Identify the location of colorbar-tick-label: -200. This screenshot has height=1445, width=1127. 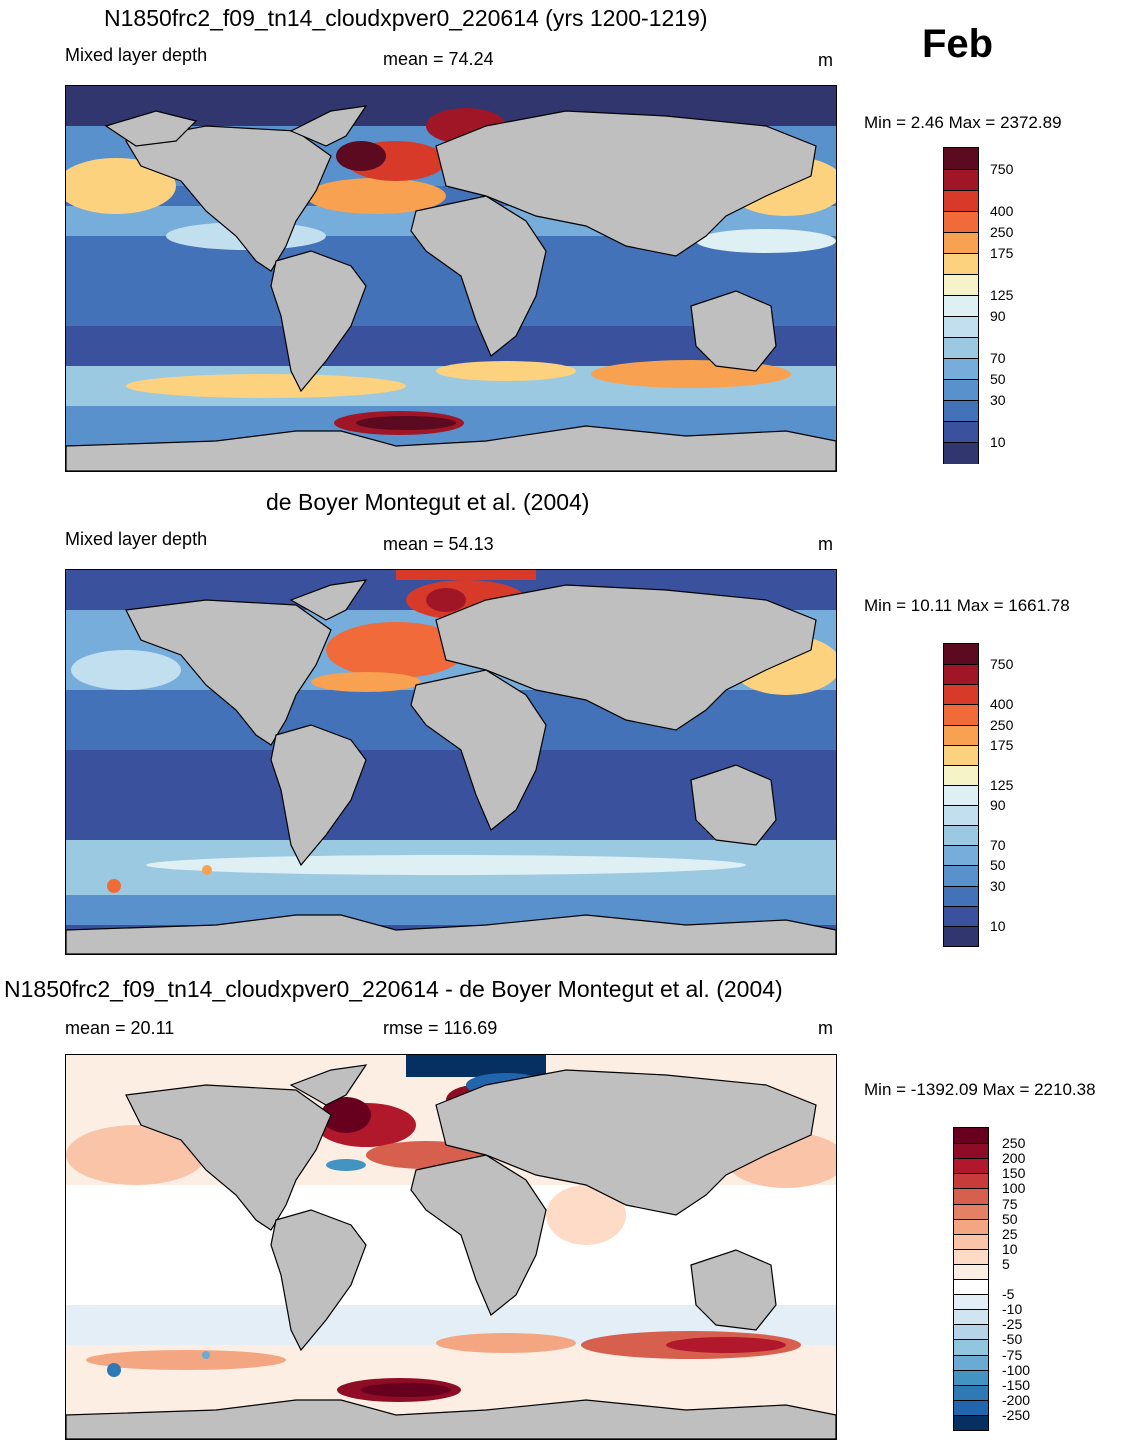
(1016, 1399).